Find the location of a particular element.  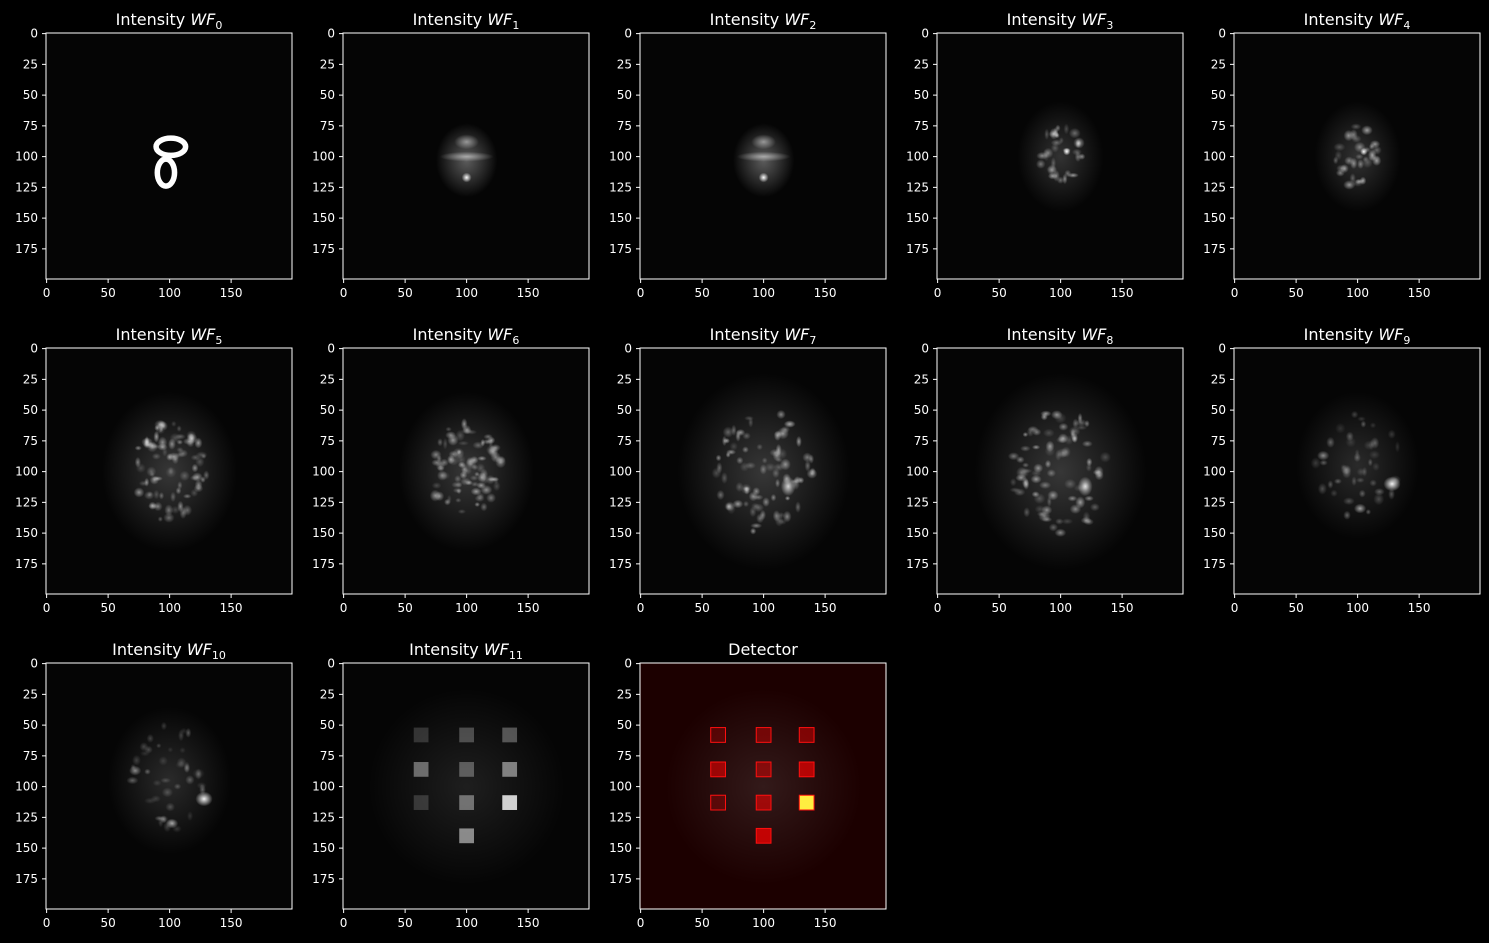

title-subscript: 3 is located at coordinates (1109, 25).